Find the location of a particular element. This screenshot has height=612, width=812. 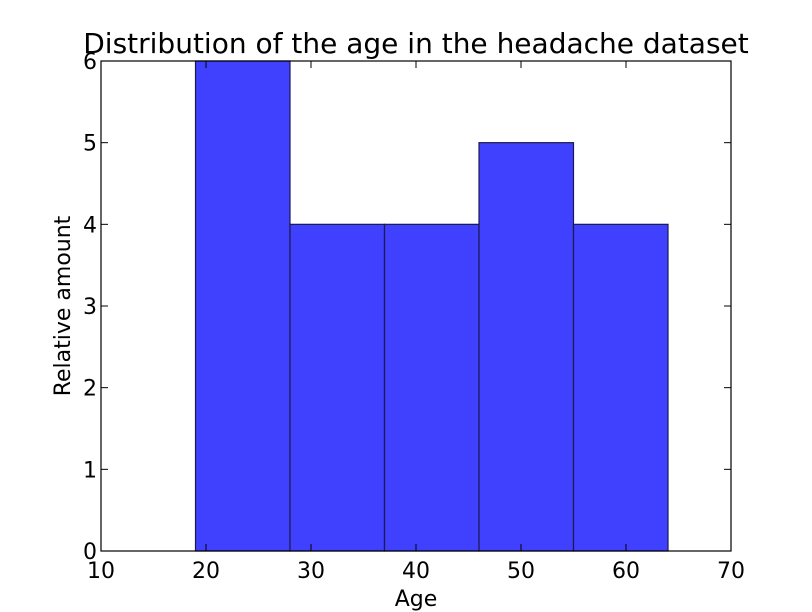

x-tick-label: 20 is located at coordinates (206, 571).